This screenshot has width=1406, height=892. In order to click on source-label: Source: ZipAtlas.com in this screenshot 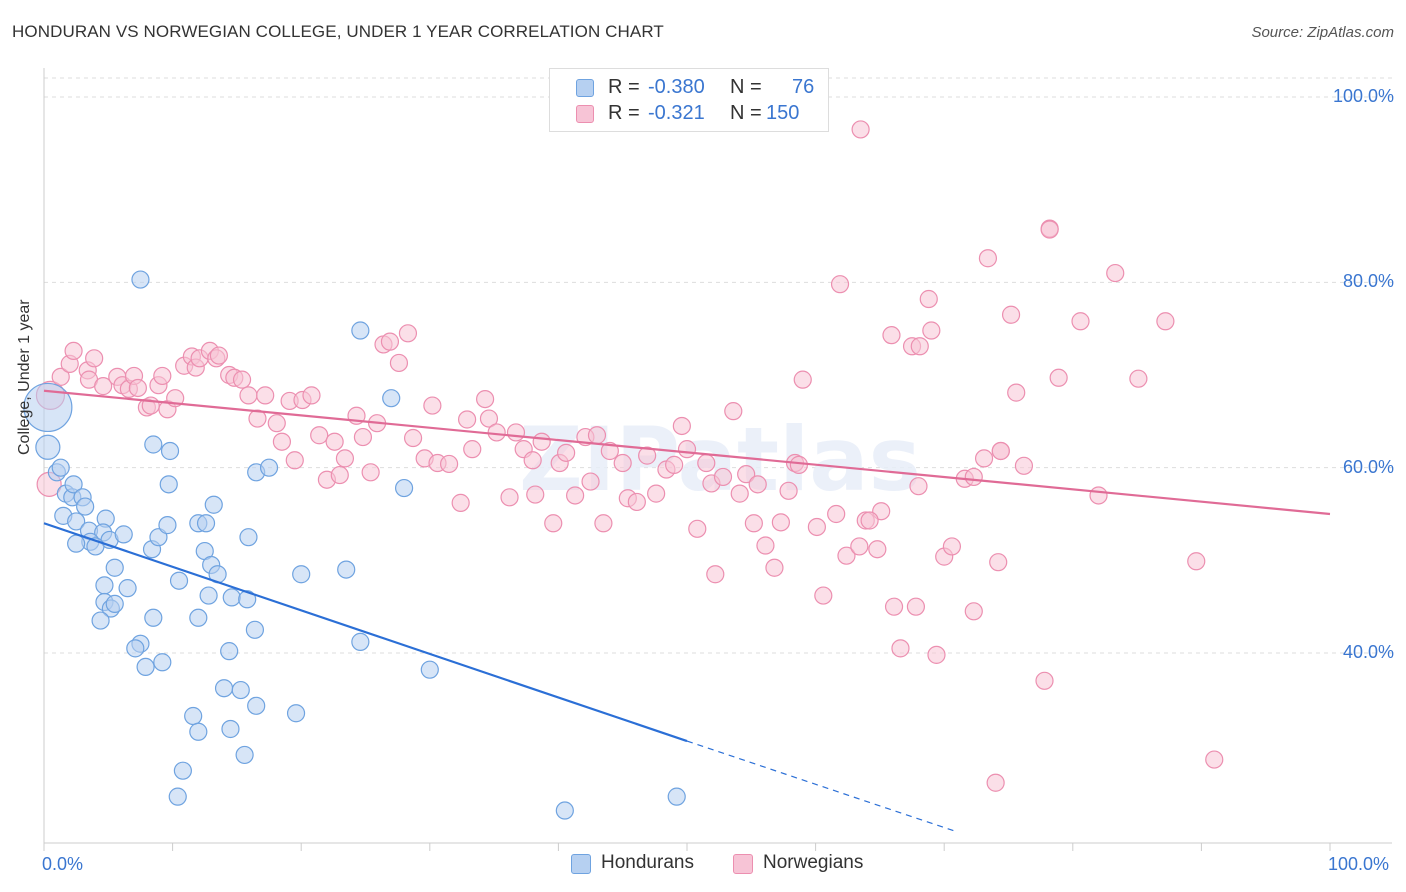, I will do `click(1322, 32)`.